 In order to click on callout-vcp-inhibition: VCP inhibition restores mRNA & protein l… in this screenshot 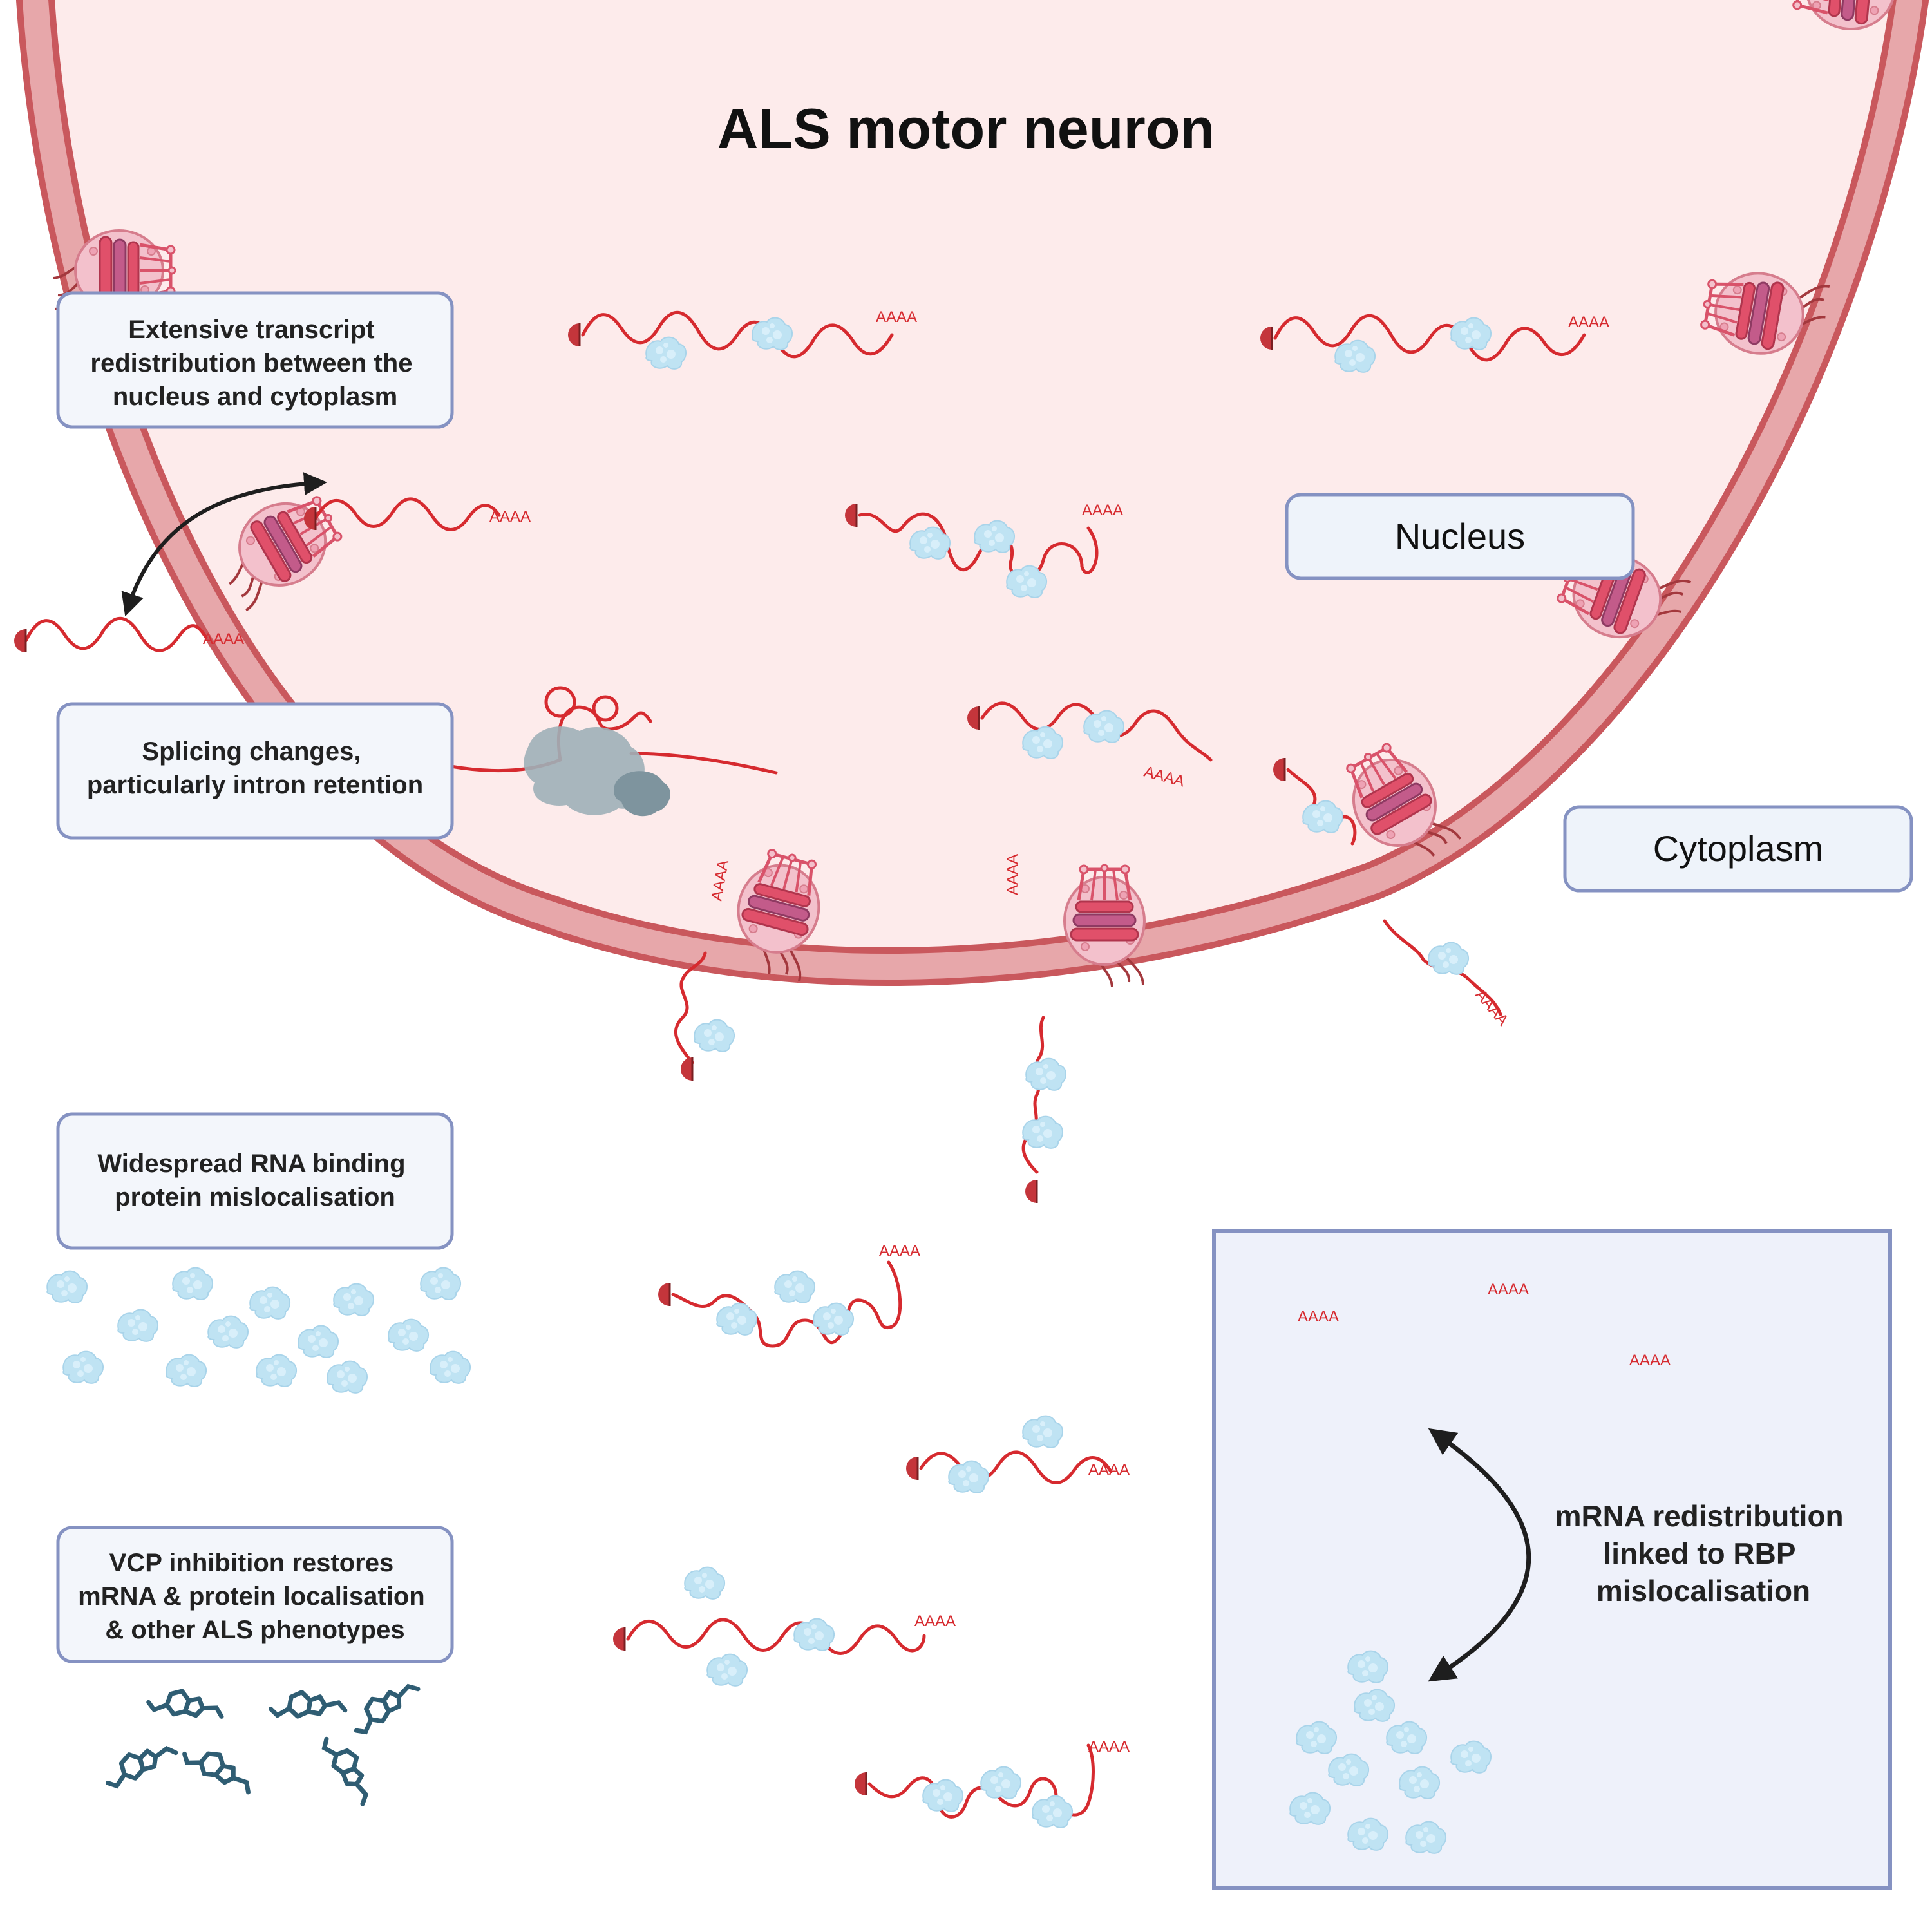, I will do `click(255, 1595)`.